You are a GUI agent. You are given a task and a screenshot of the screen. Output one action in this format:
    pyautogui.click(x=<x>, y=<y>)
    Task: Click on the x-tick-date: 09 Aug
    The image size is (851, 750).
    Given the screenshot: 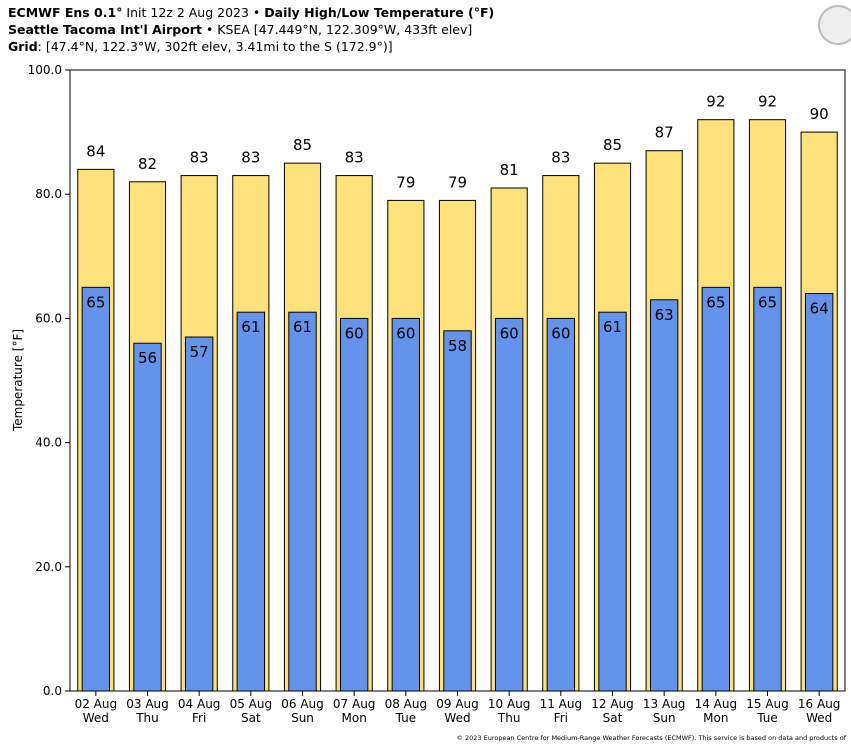 What is the action you would take?
    pyautogui.click(x=457, y=704)
    